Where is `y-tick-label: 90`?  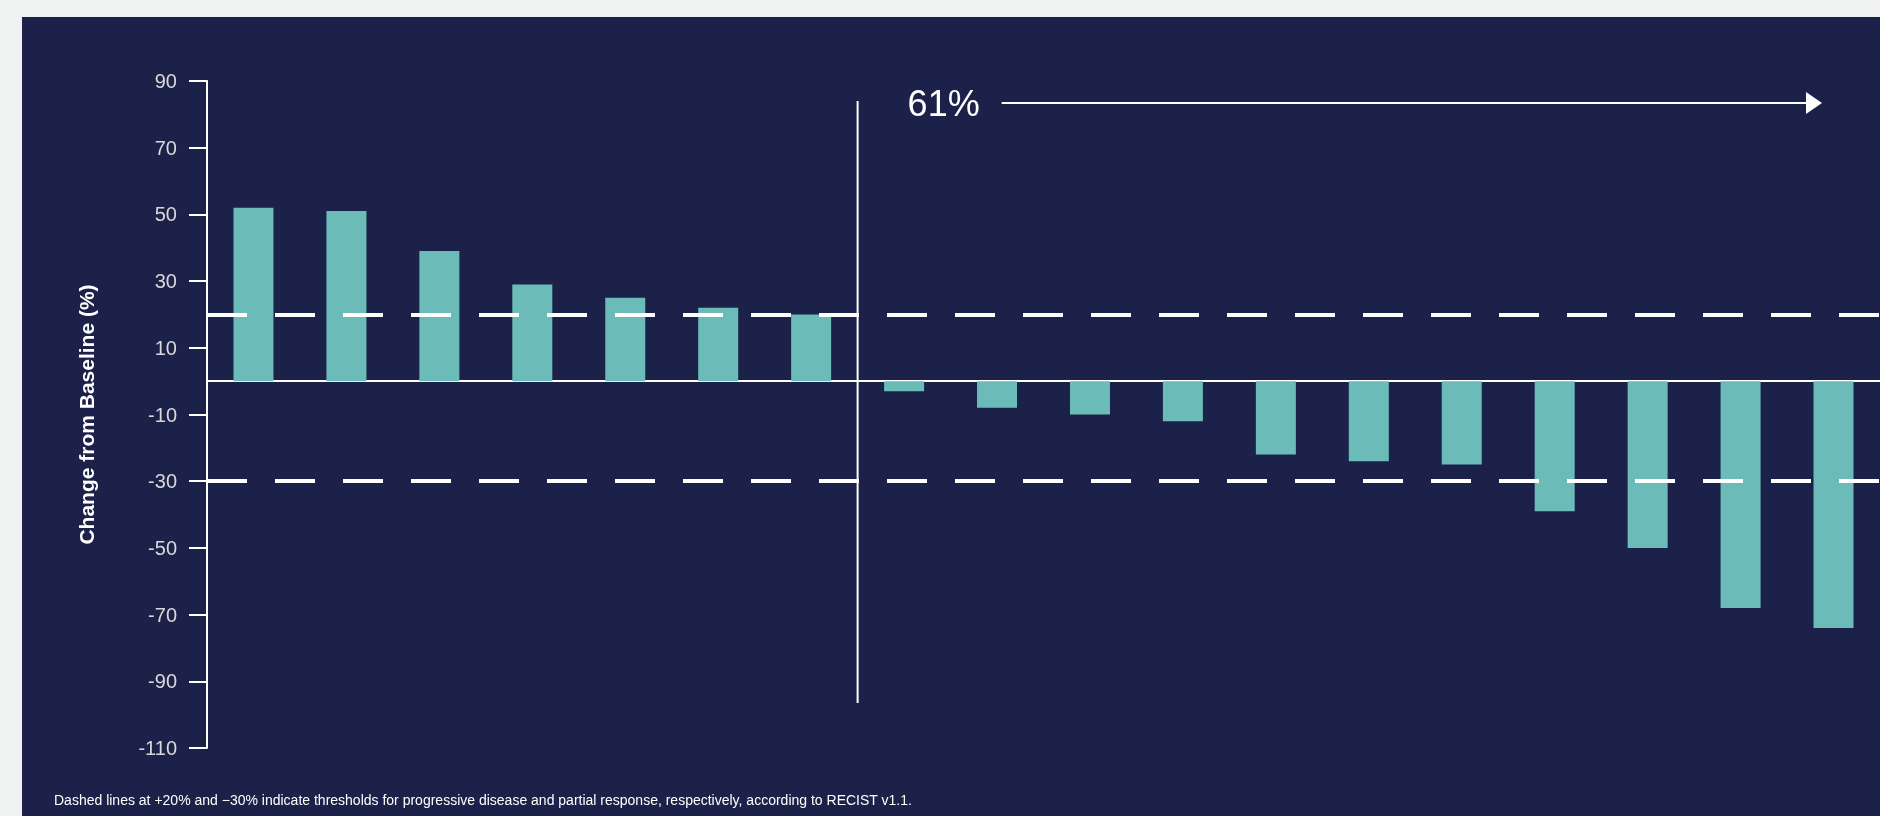
y-tick-label: 90 is located at coordinates (165, 81).